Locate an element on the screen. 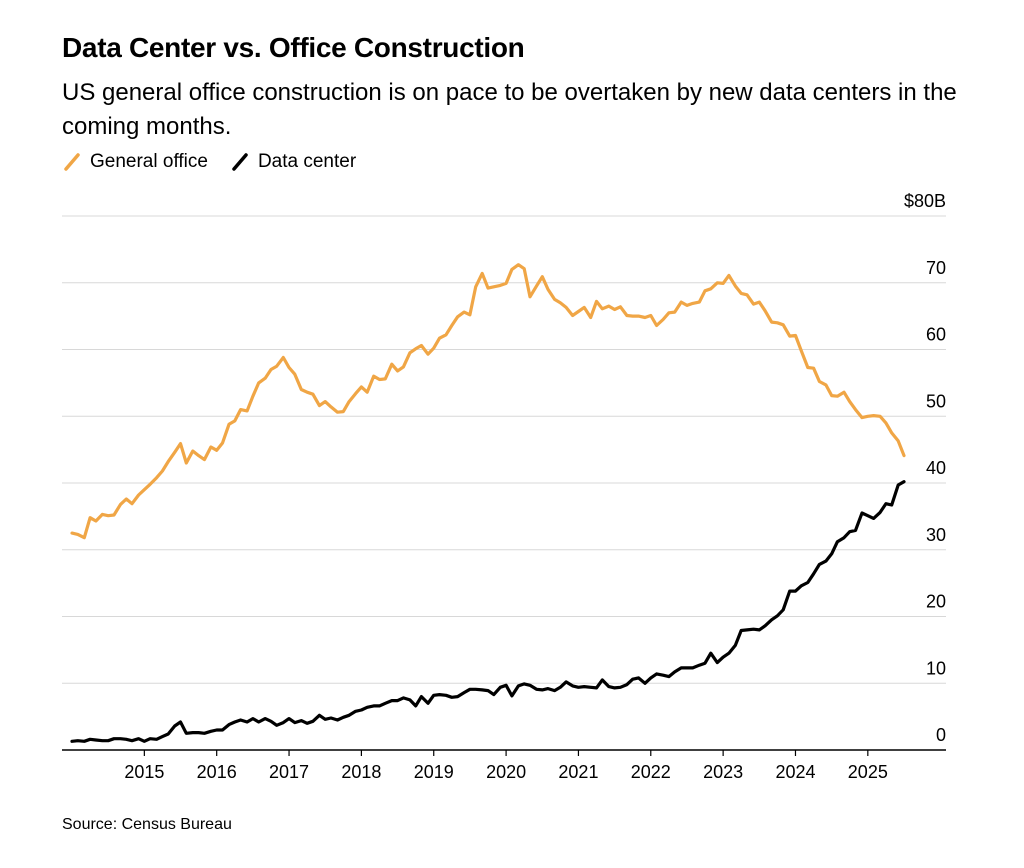  chart-title: Data Center vs. Office Construction is located at coordinates (293, 47).